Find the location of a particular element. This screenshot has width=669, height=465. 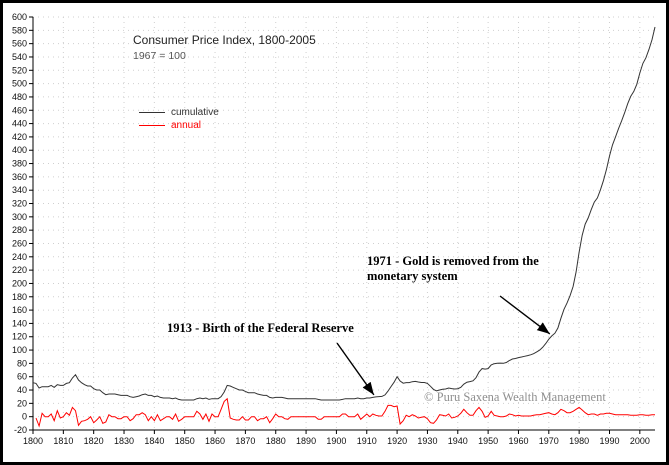

svg-text: 1930 is located at coordinates (427, 441).